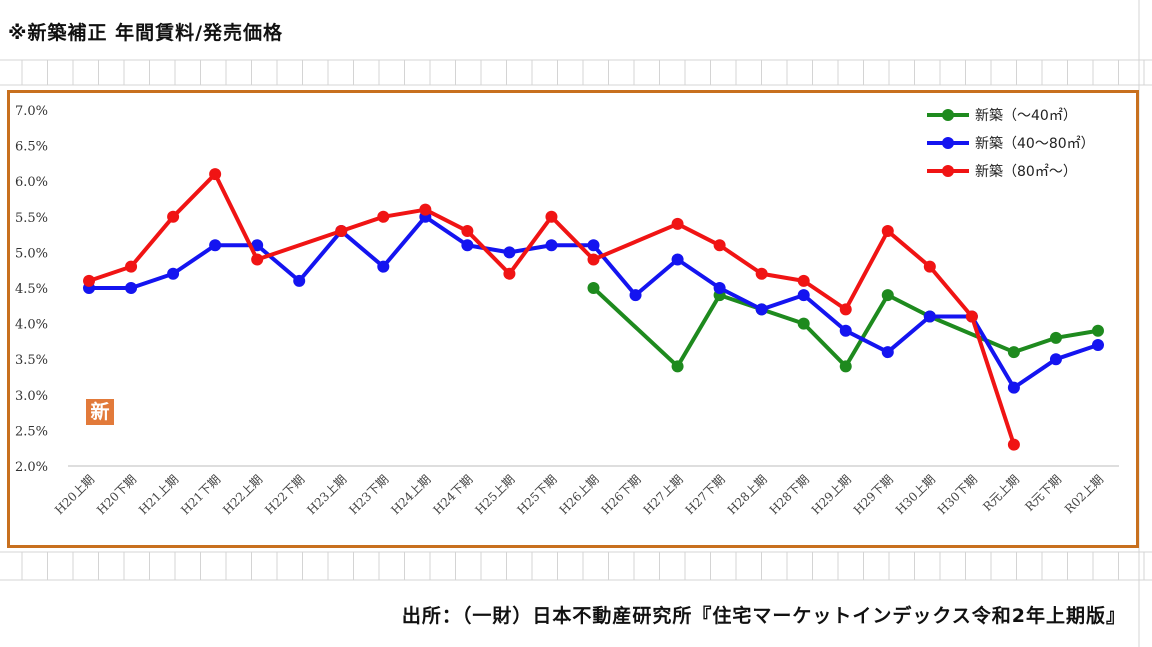 The height and width of the screenshot is (647, 1152). Describe the element at coordinates (705, 494) in the screenshot. I see `x-tick-label: H27下期` at that location.